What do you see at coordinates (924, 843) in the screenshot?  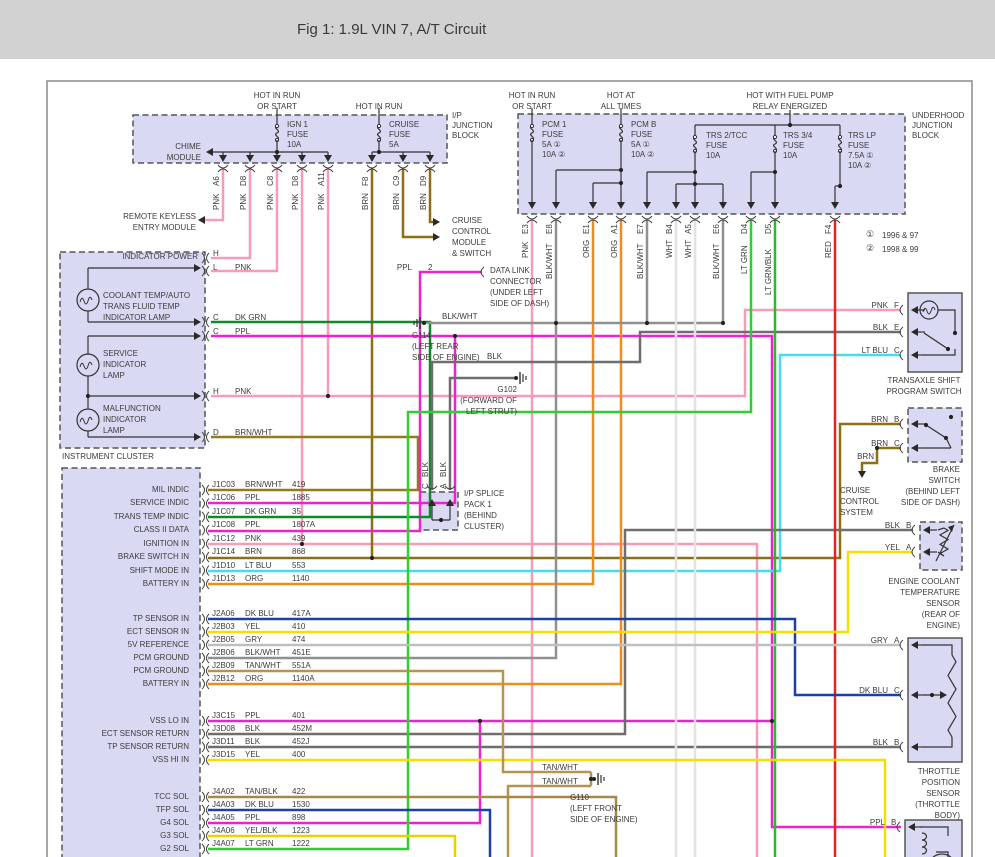 I see `coil-icon` at bounding box center [924, 843].